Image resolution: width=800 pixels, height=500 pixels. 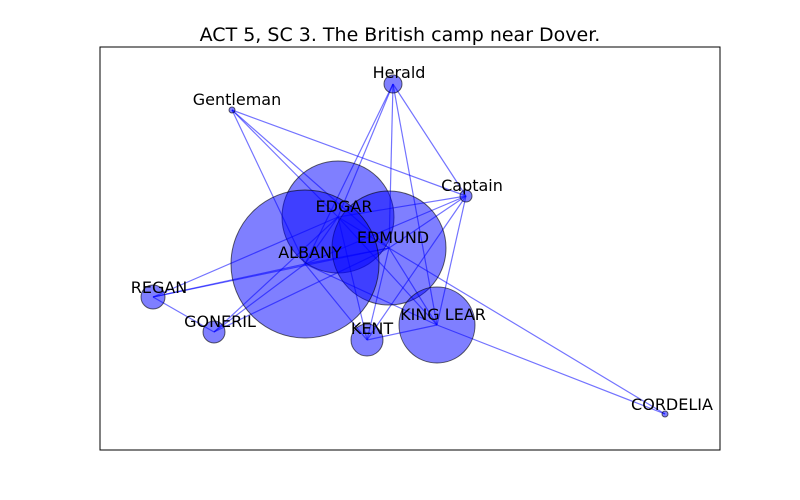 What do you see at coordinates (237, 99) in the screenshot?
I see `node-label-gentleman: Gentleman` at bounding box center [237, 99].